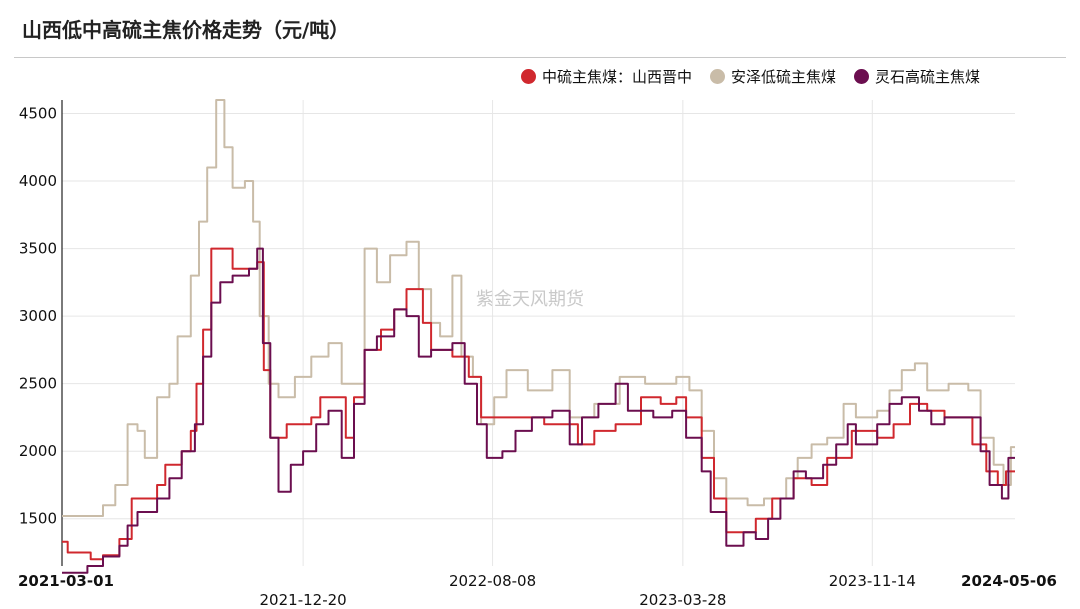  I want to click on watermark: 紫金天风期货, so click(530, 299).